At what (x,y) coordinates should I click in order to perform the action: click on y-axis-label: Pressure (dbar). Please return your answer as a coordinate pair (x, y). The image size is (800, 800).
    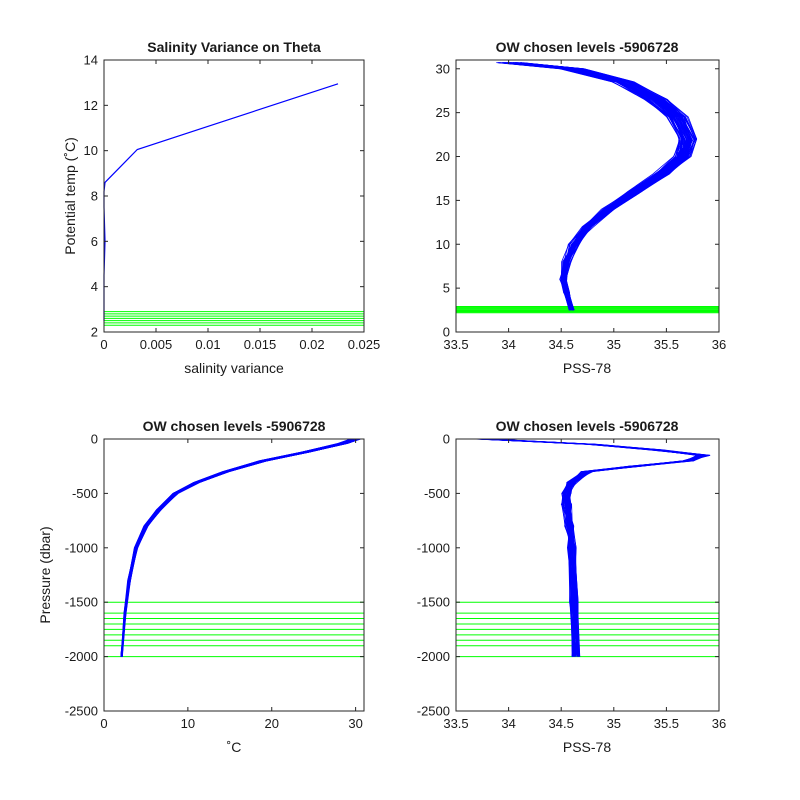
    Looking at the image, I should click on (45, 574).